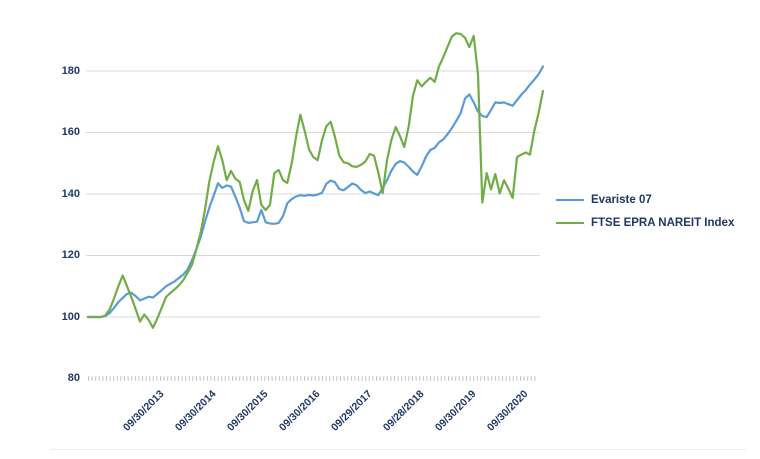  What do you see at coordinates (70, 70) in the screenshot?
I see `y-axis-label: 180` at bounding box center [70, 70].